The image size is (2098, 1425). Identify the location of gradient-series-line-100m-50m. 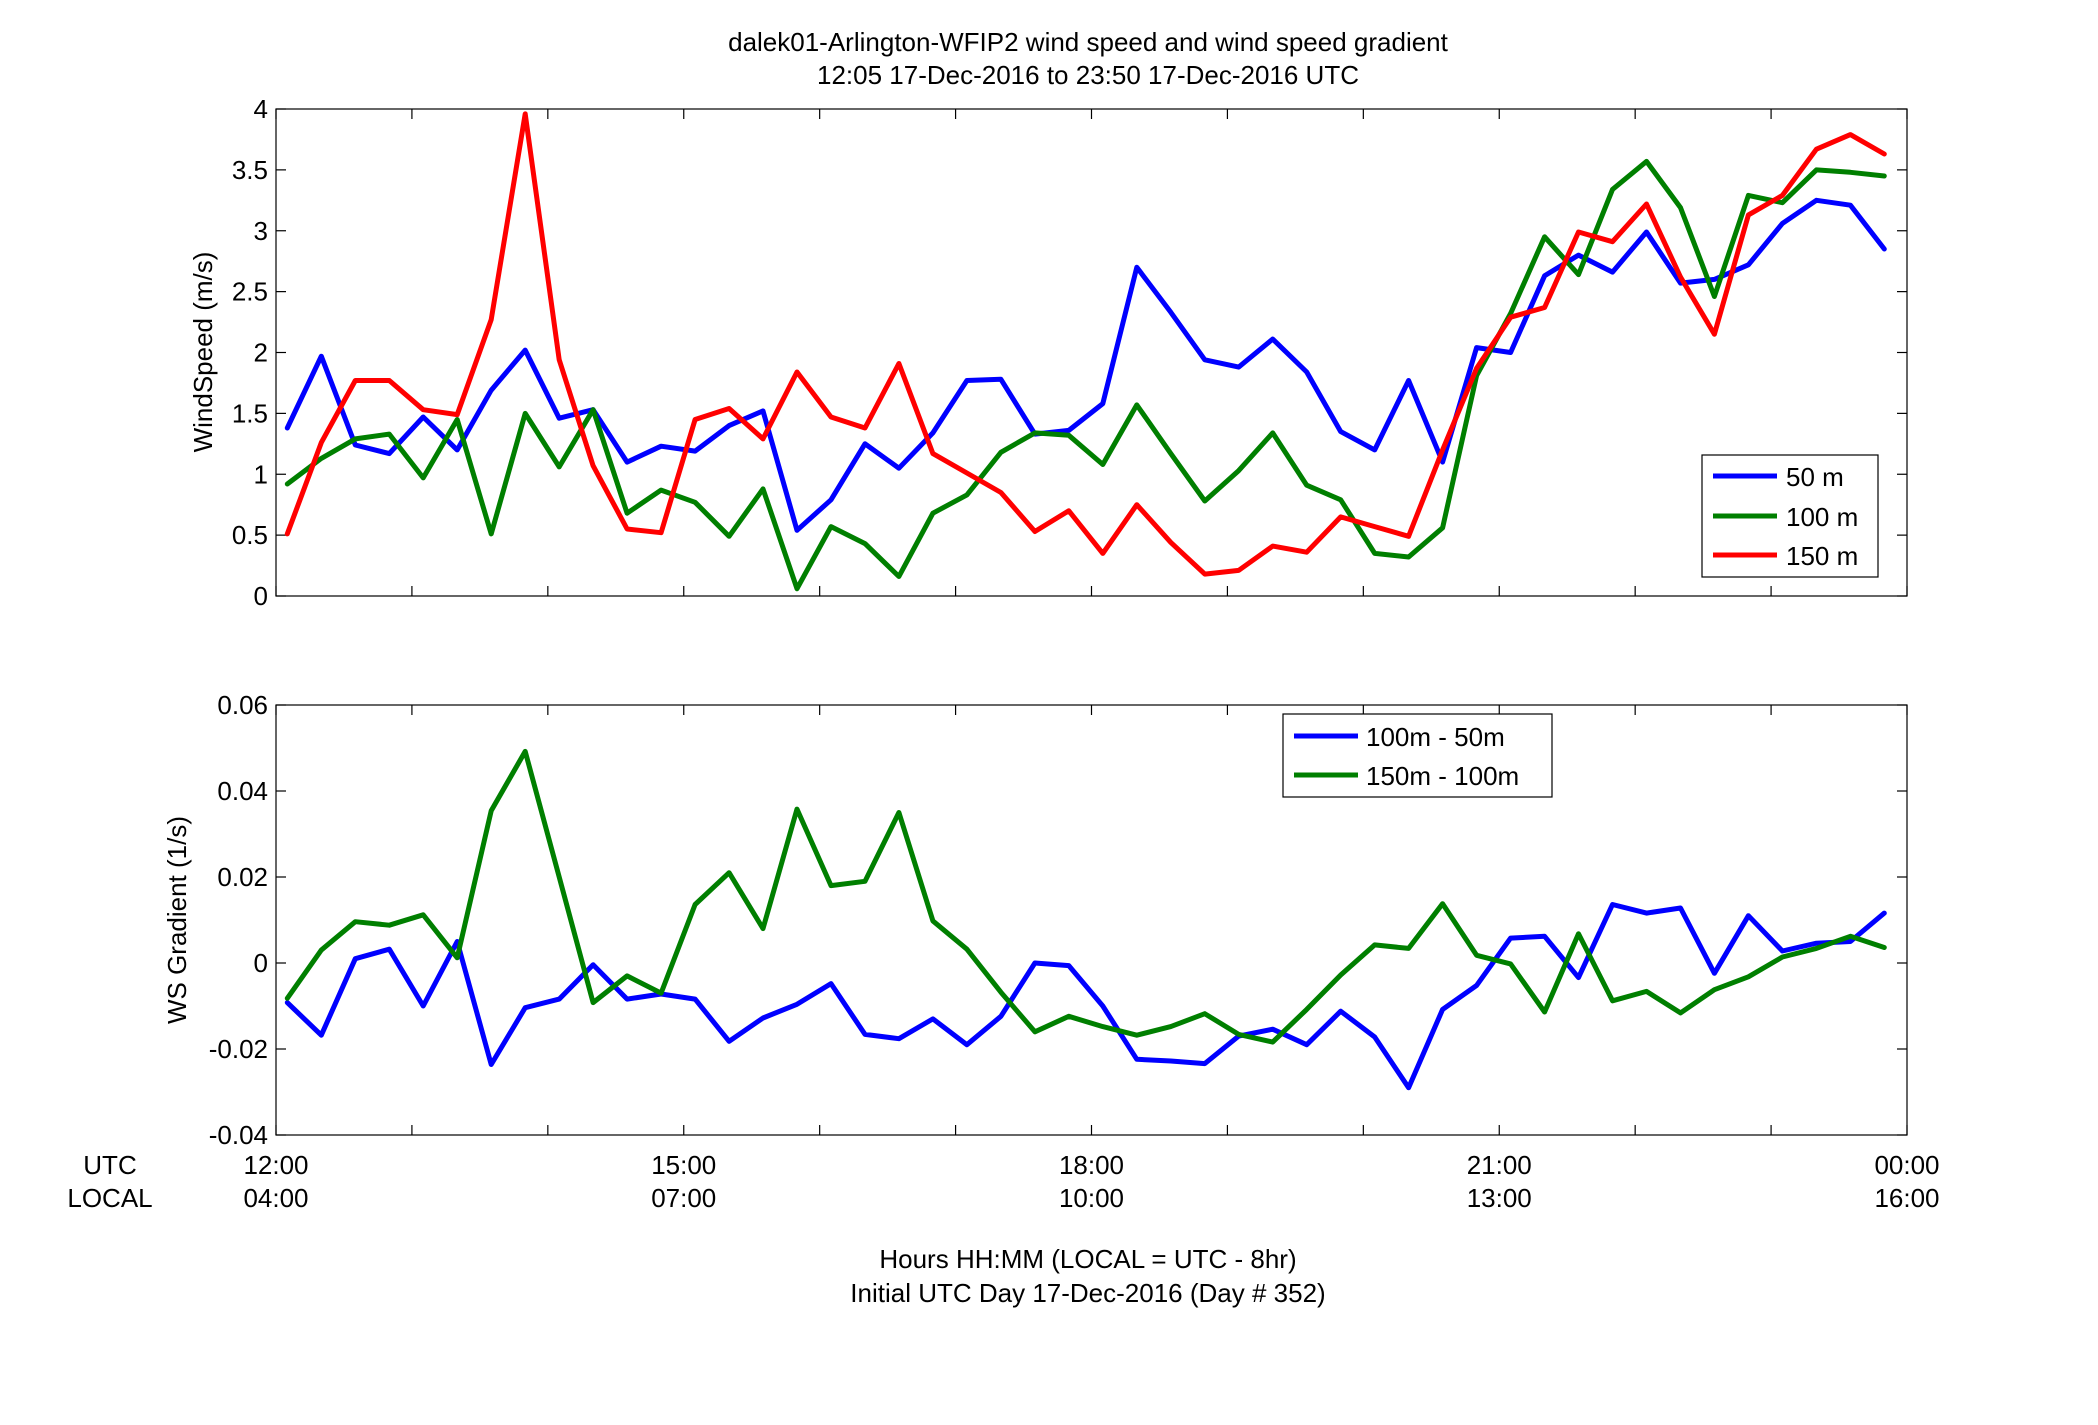
(1085, 996).